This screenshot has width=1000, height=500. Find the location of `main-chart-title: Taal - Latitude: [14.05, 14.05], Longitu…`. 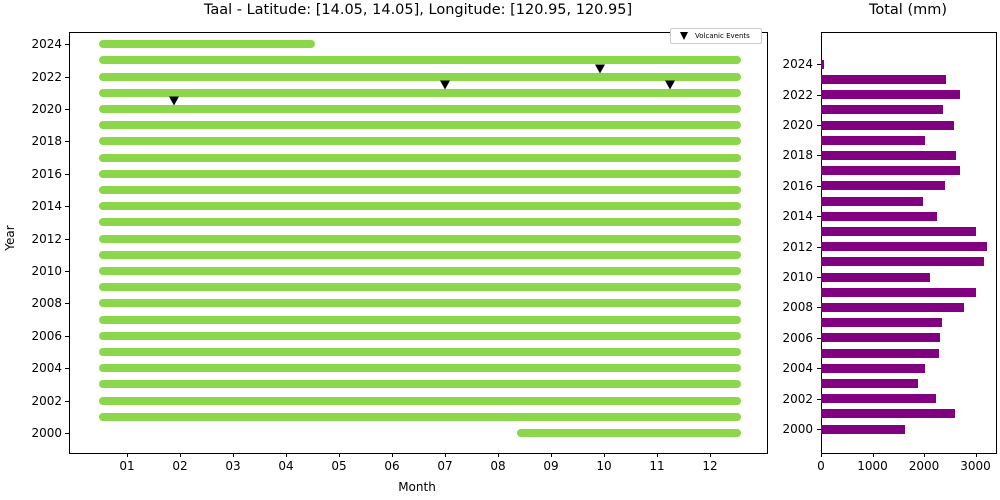

main-chart-title: Taal - Latitude: [14.05, 14.05], Longitu… is located at coordinates (418, 10).